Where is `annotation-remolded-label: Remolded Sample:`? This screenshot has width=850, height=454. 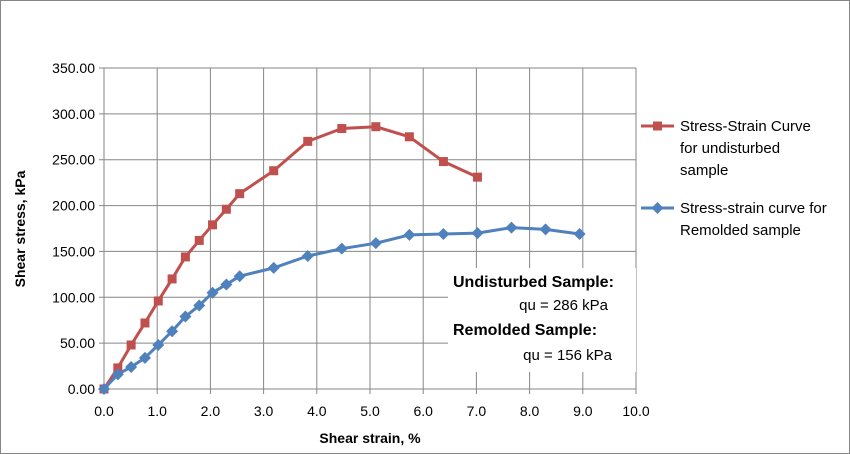
annotation-remolded-label: Remolded Sample: is located at coordinates (525, 330).